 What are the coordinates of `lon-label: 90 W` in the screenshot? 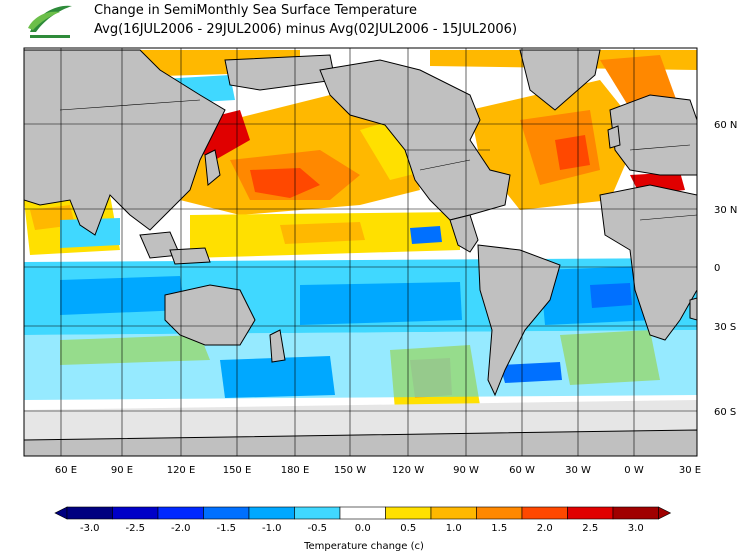 It's located at (466, 470).